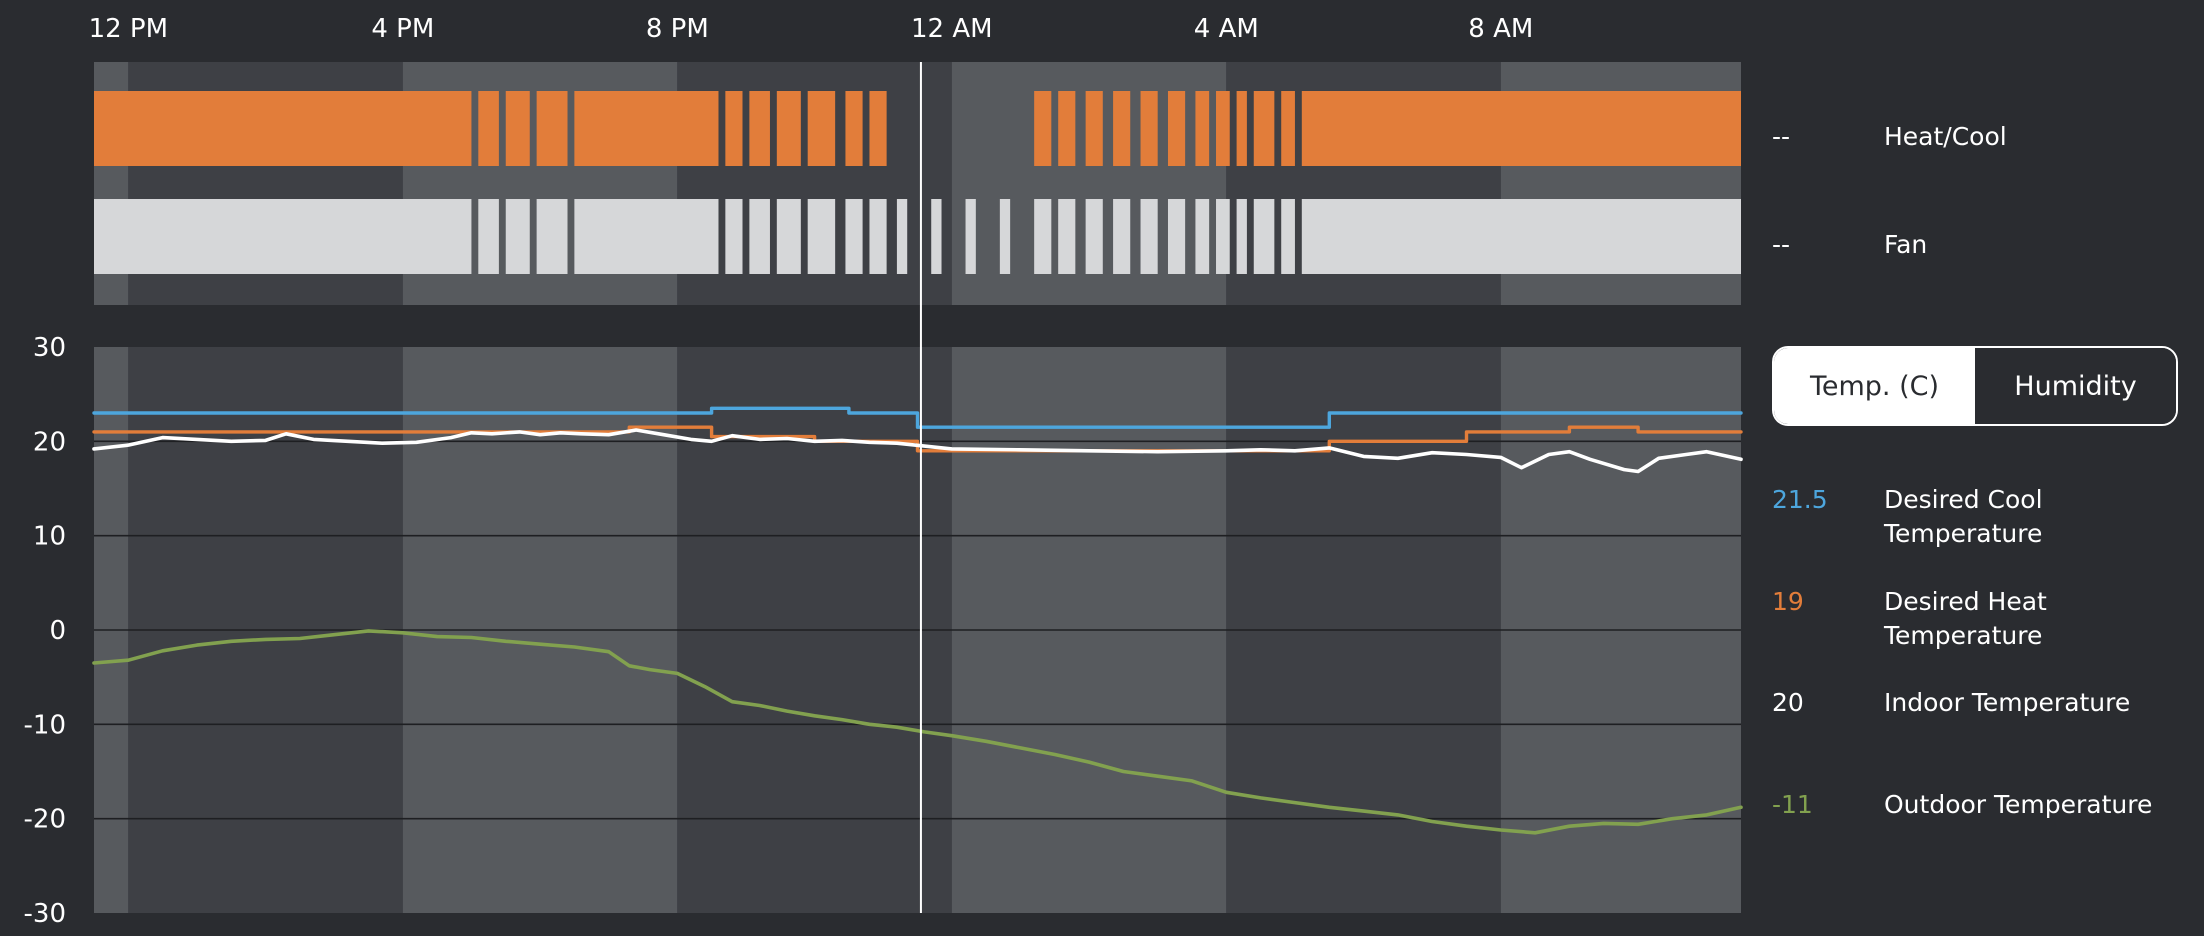 The width and height of the screenshot is (2204, 936). I want to click on fan-value: --, so click(1781, 244).